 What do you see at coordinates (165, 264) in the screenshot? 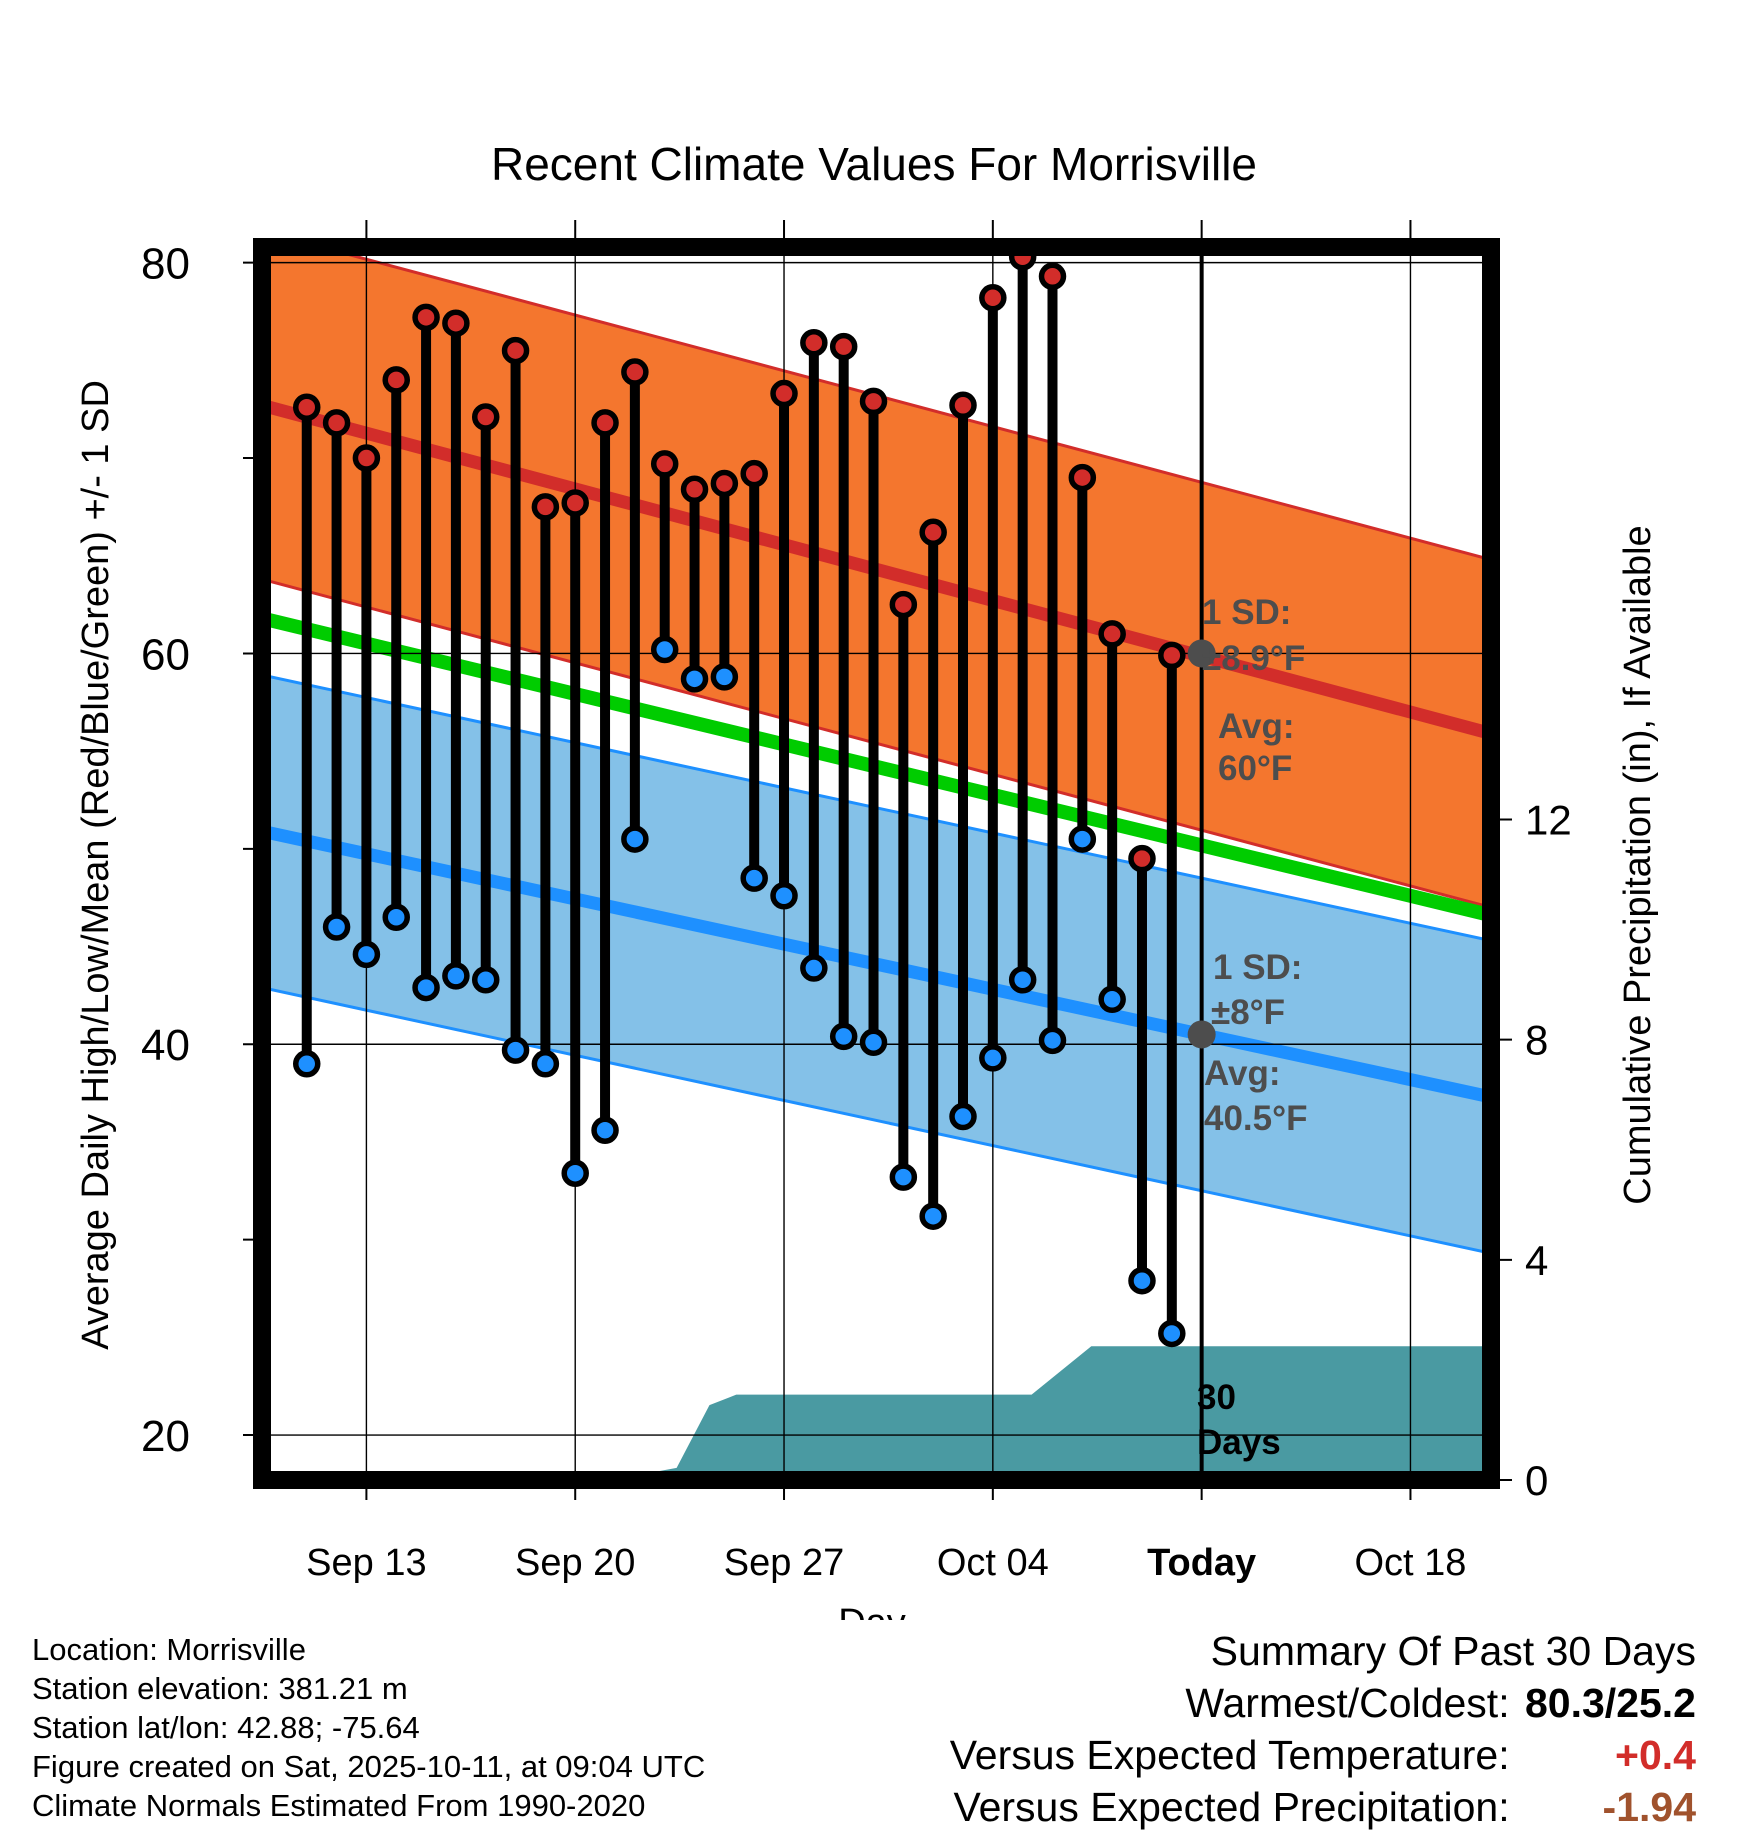
I see `y-tick-label: 80` at bounding box center [165, 264].